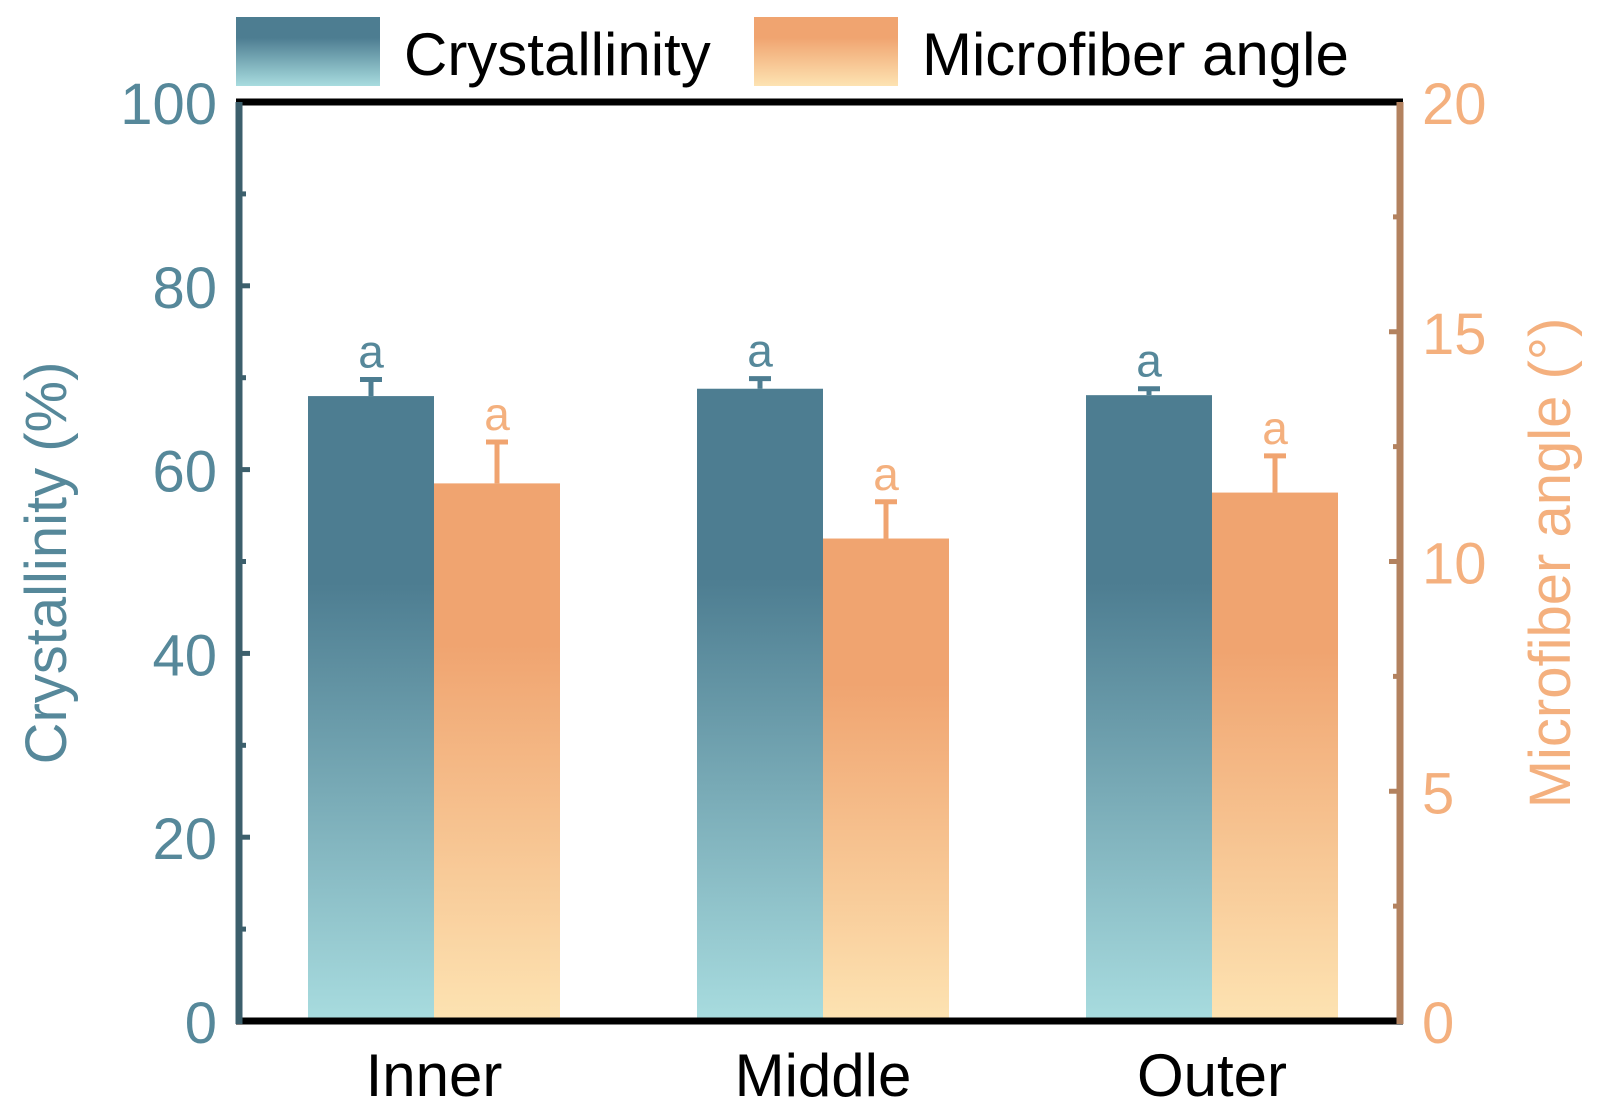 The height and width of the screenshot is (1110, 1599). Describe the element at coordinates (46, 563) in the screenshot. I see `left-axis-title: Crystallinity (%)` at that location.